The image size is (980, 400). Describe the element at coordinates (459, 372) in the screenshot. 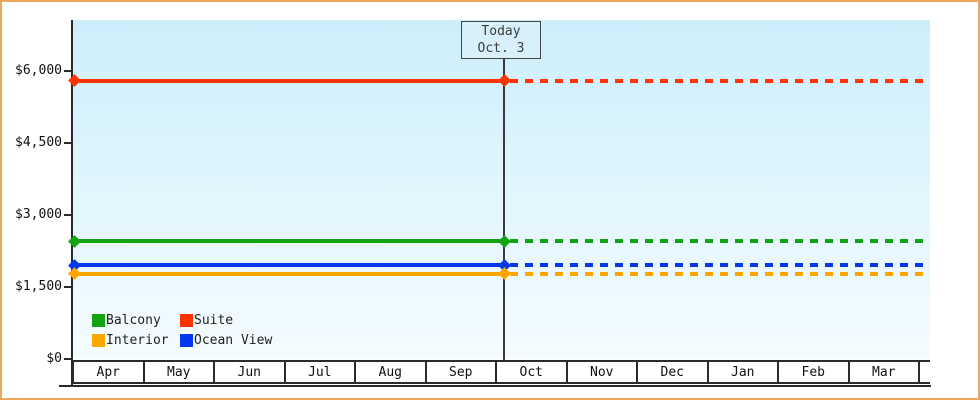

I see `month-cell-sep: Sep` at that location.